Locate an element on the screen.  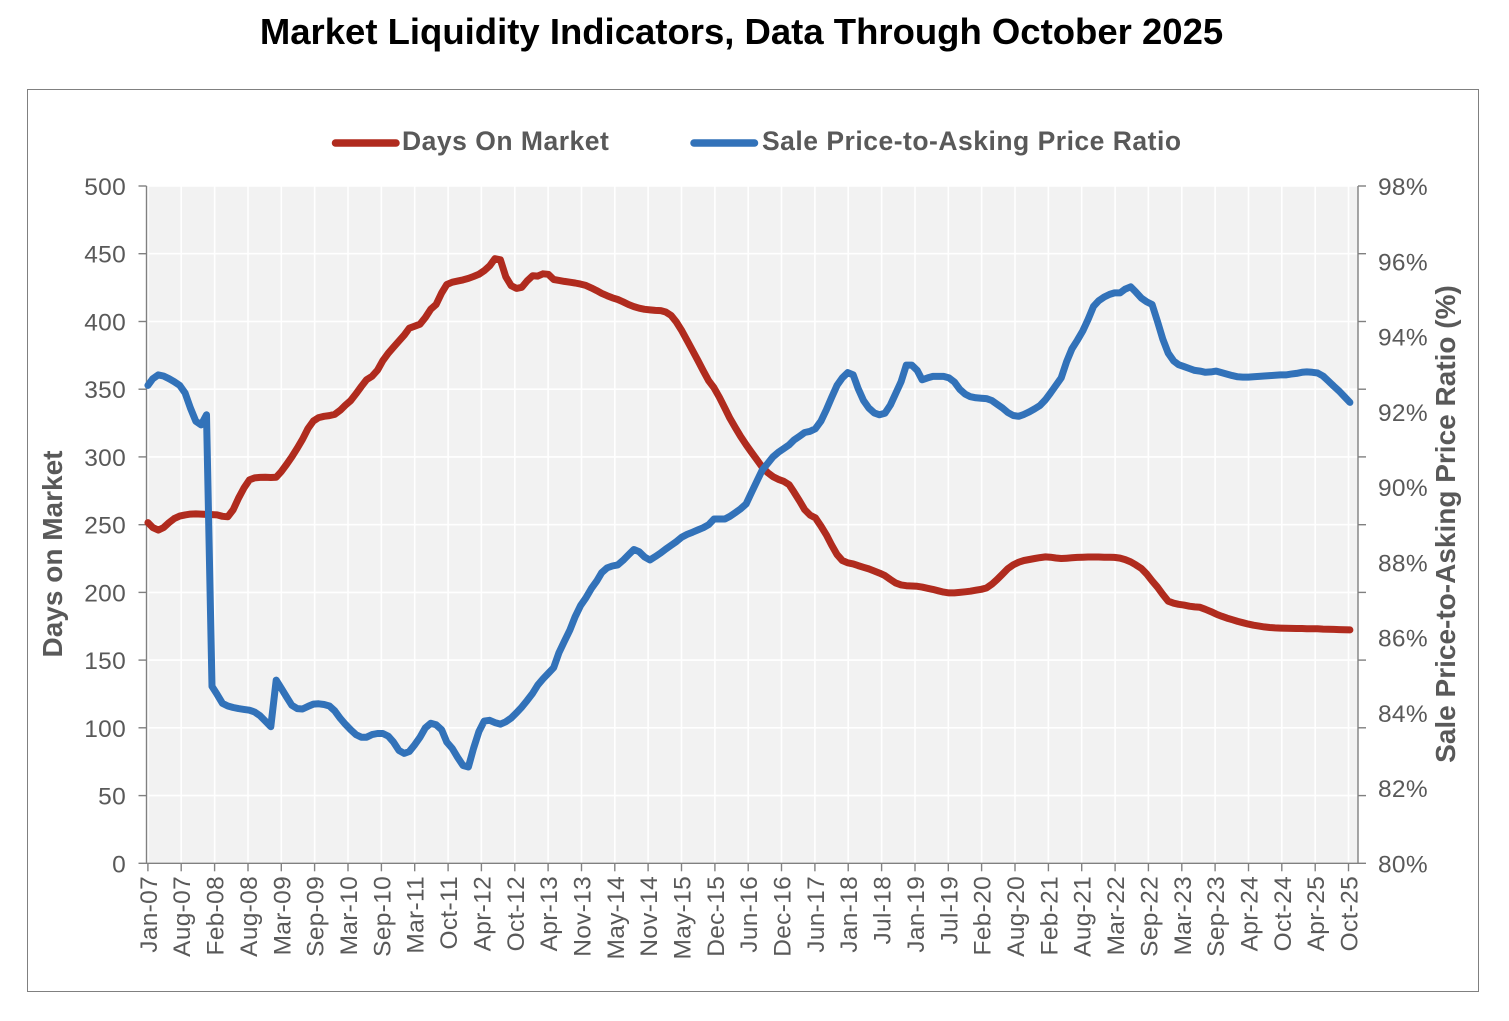
svg-text: Apr-13 is located at coordinates (549, 913).